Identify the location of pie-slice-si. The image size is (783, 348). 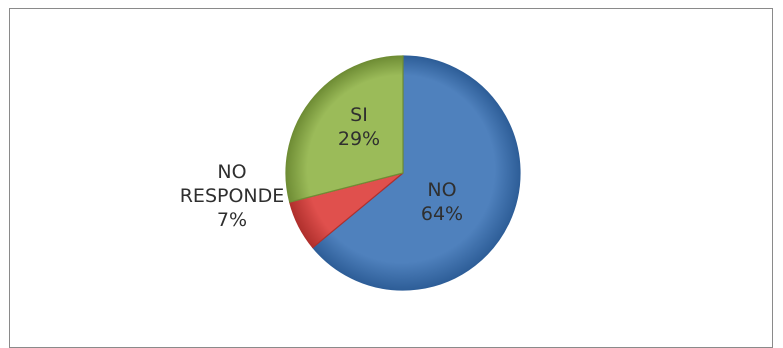
(344, 129).